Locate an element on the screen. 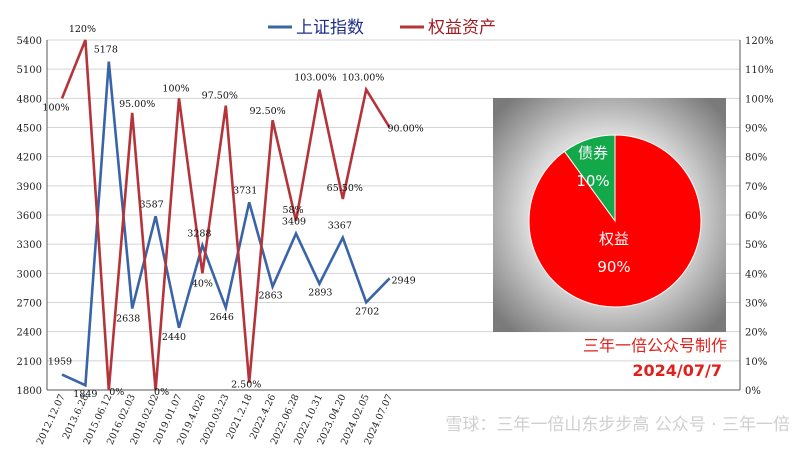  left-tick-label: 3000 is located at coordinates (29, 274).